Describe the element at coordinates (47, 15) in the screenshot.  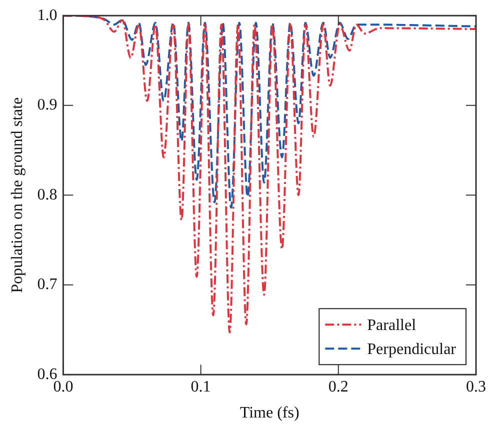
I see `y-tick-label: 1.0` at that location.